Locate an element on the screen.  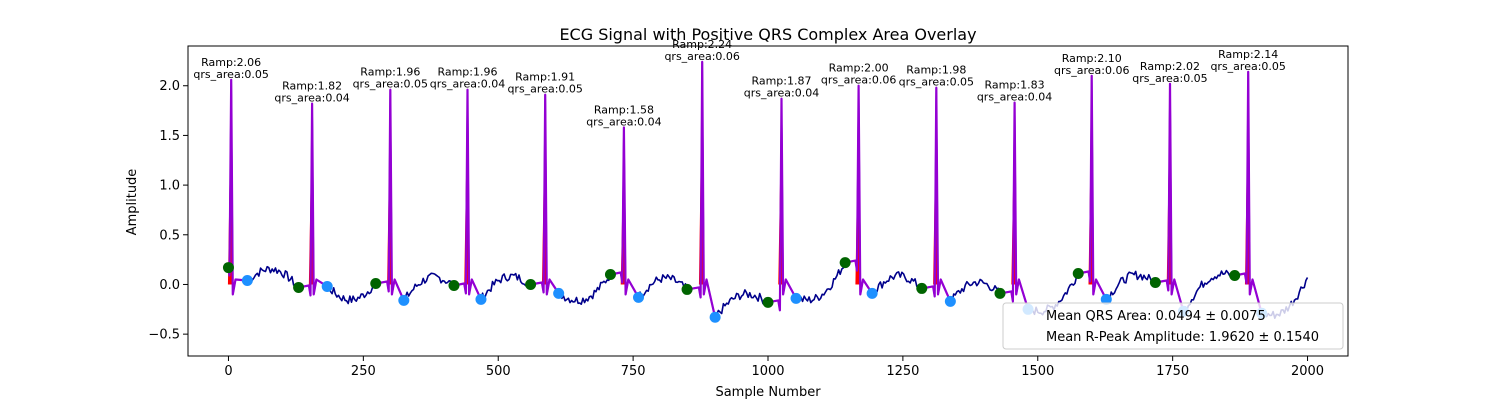
r-peak-amplitude-label: Ramp:2.02 is located at coordinates (1170, 66).